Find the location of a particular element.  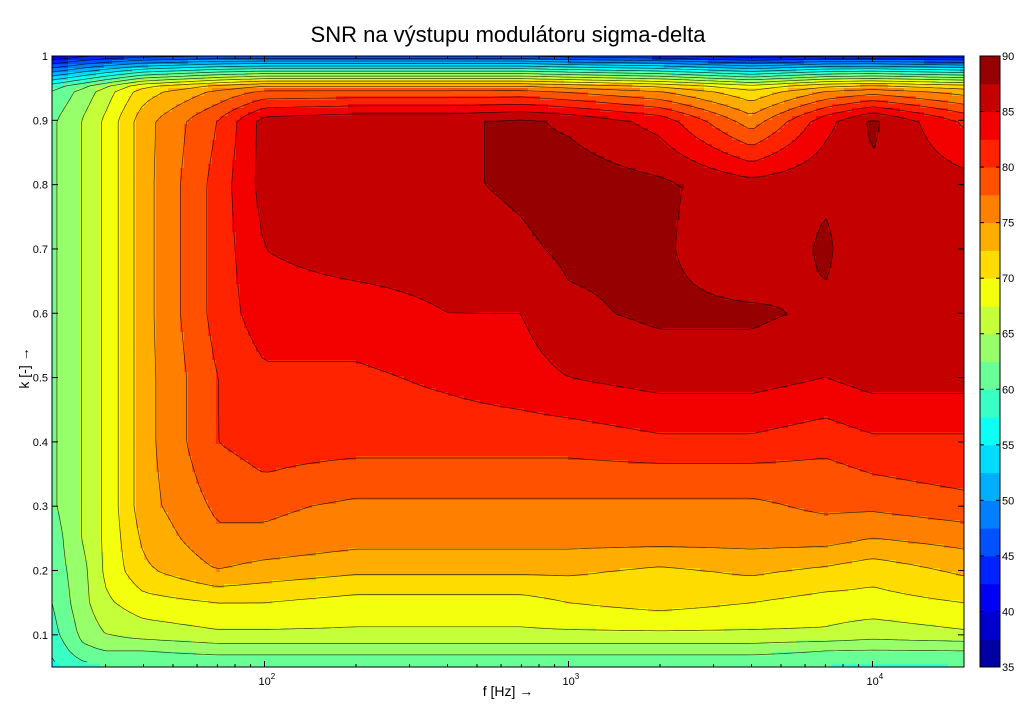

colorbar-tick-label: 85 is located at coordinates (1008, 113).